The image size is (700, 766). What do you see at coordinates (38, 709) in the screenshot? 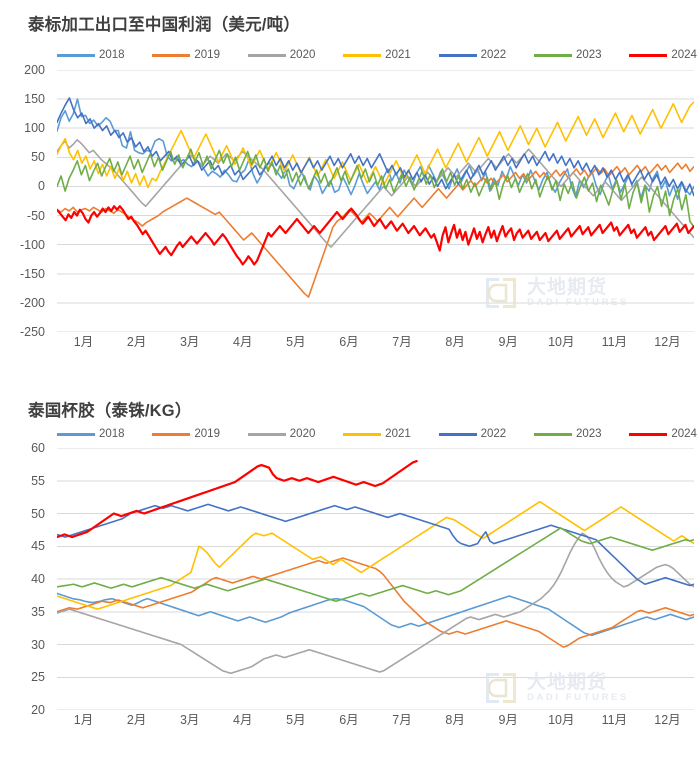
I see `y-tick-label: 20` at bounding box center [38, 709].